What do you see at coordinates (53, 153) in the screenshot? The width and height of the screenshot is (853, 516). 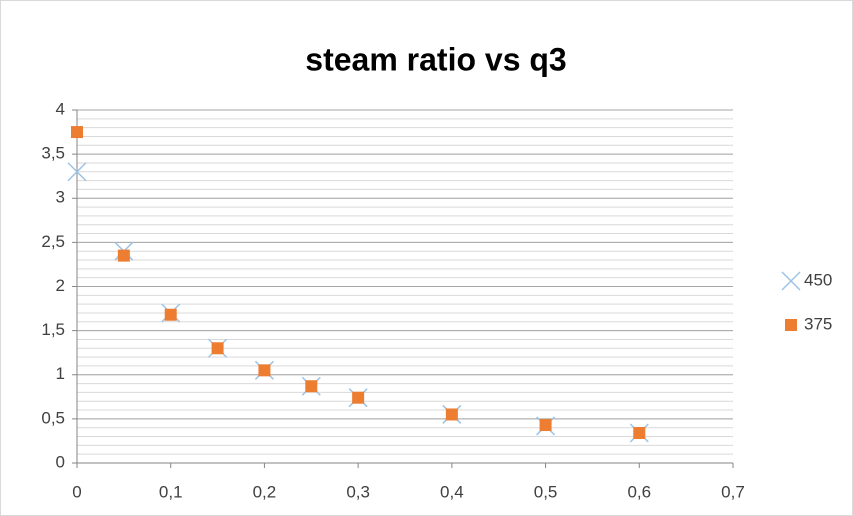 I see `y-tick-label: 3,5` at bounding box center [53, 153].